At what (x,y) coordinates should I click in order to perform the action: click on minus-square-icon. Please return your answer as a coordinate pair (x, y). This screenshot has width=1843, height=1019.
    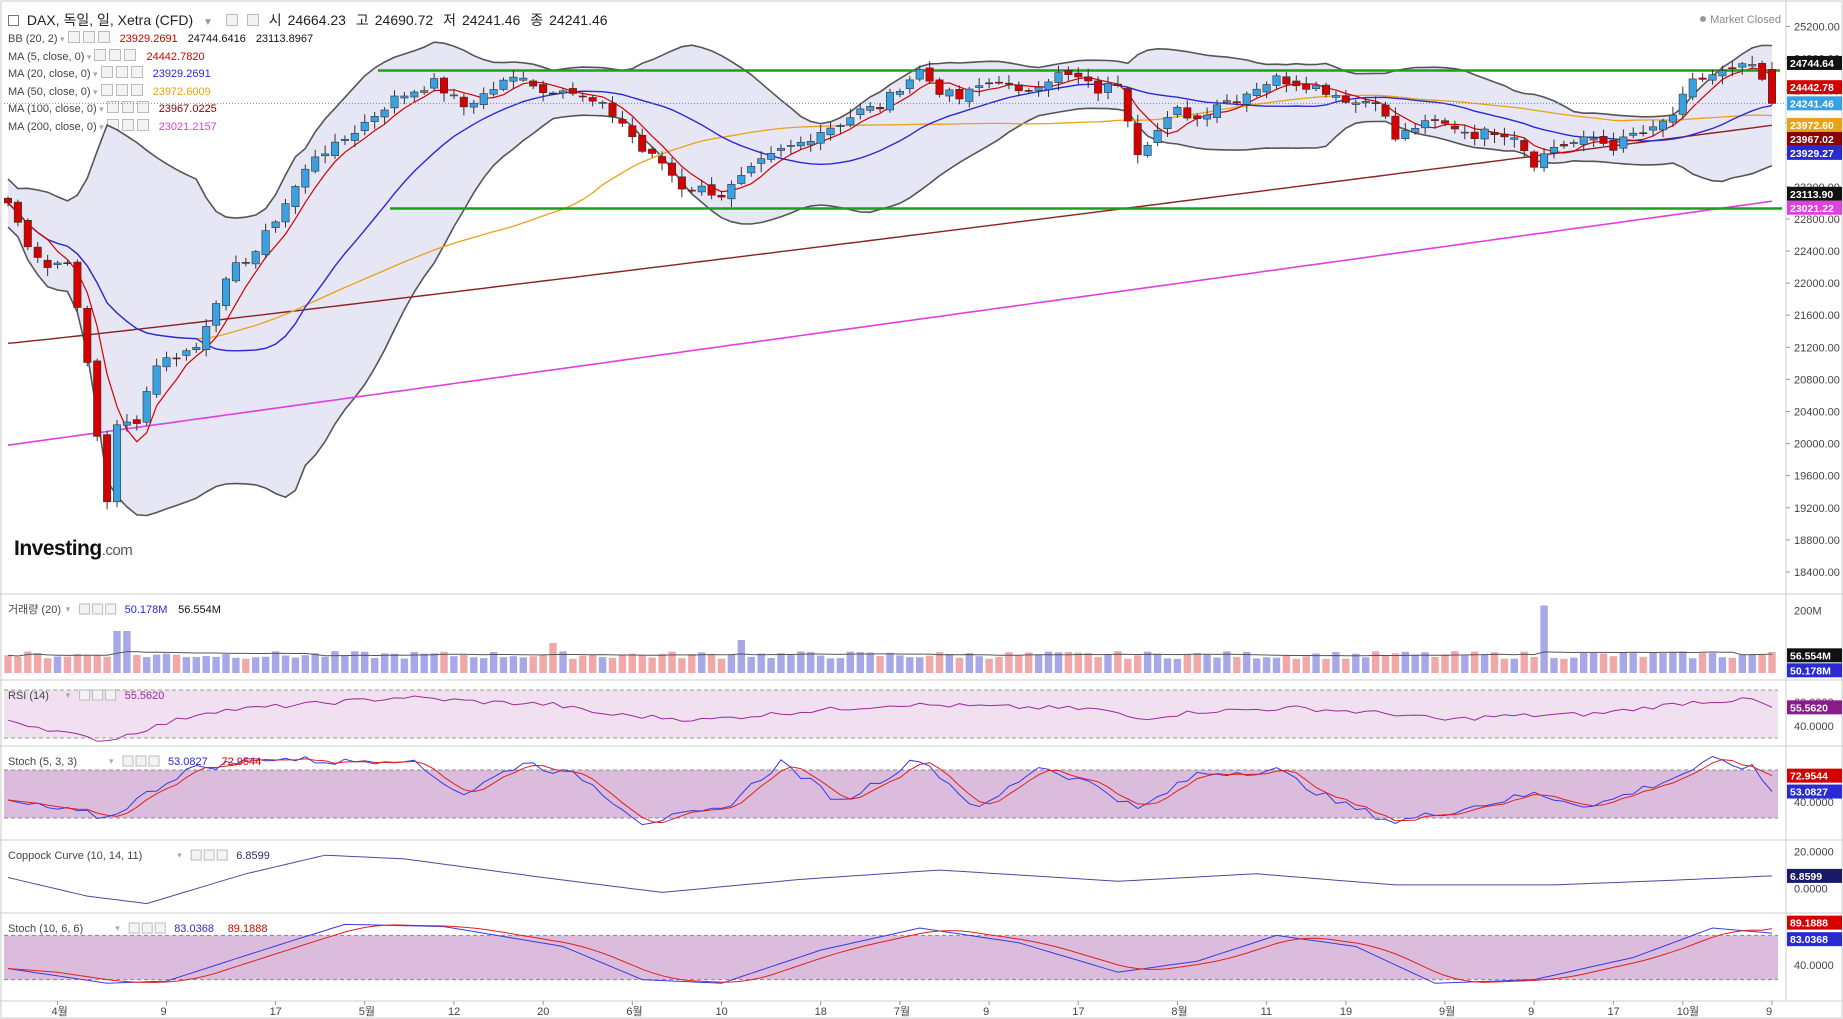
    Looking at the image, I should click on (13, 20).